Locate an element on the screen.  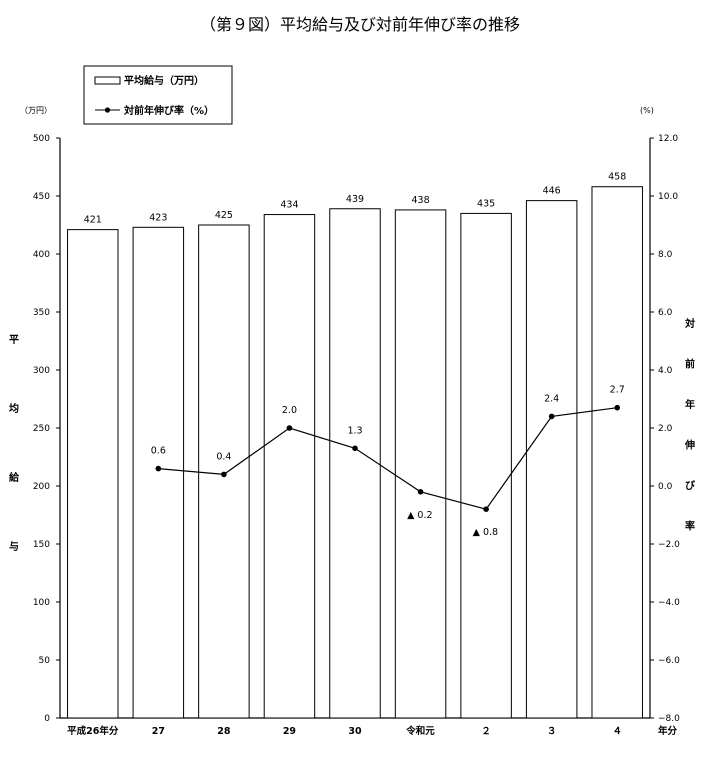
right-tick-label: −2.0 is located at coordinates (669, 545).